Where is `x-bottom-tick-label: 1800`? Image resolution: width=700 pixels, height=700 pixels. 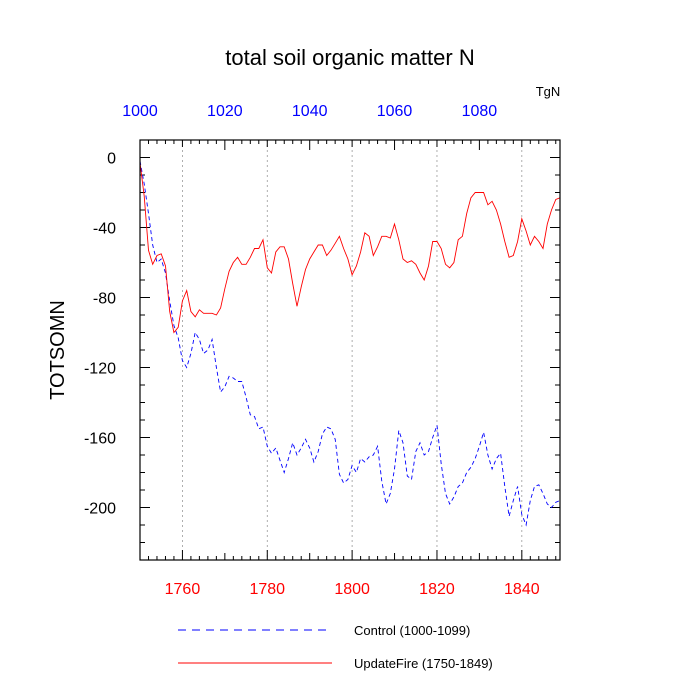 x-bottom-tick-label: 1800 is located at coordinates (352, 589).